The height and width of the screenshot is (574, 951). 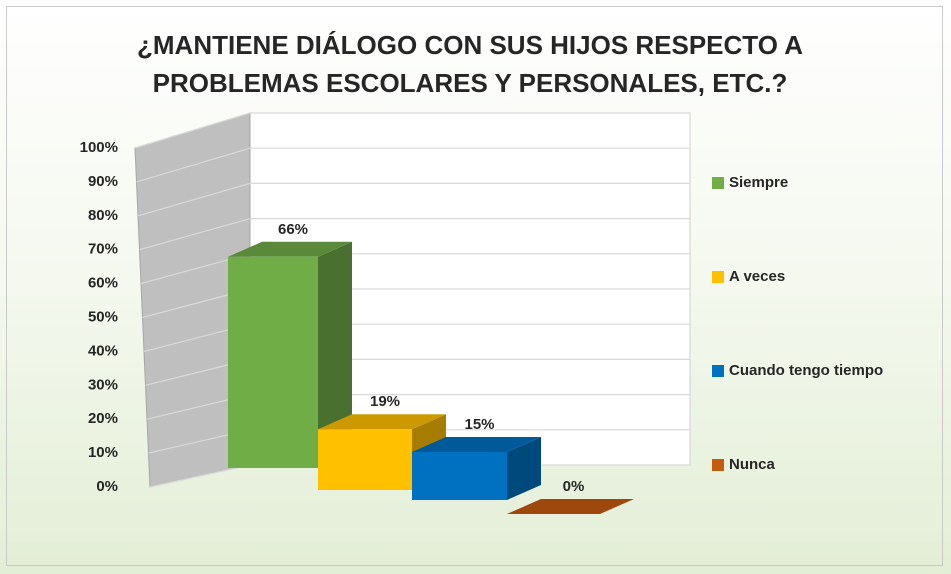 I want to click on y-tick-label: 40%, so click(x=103, y=350).